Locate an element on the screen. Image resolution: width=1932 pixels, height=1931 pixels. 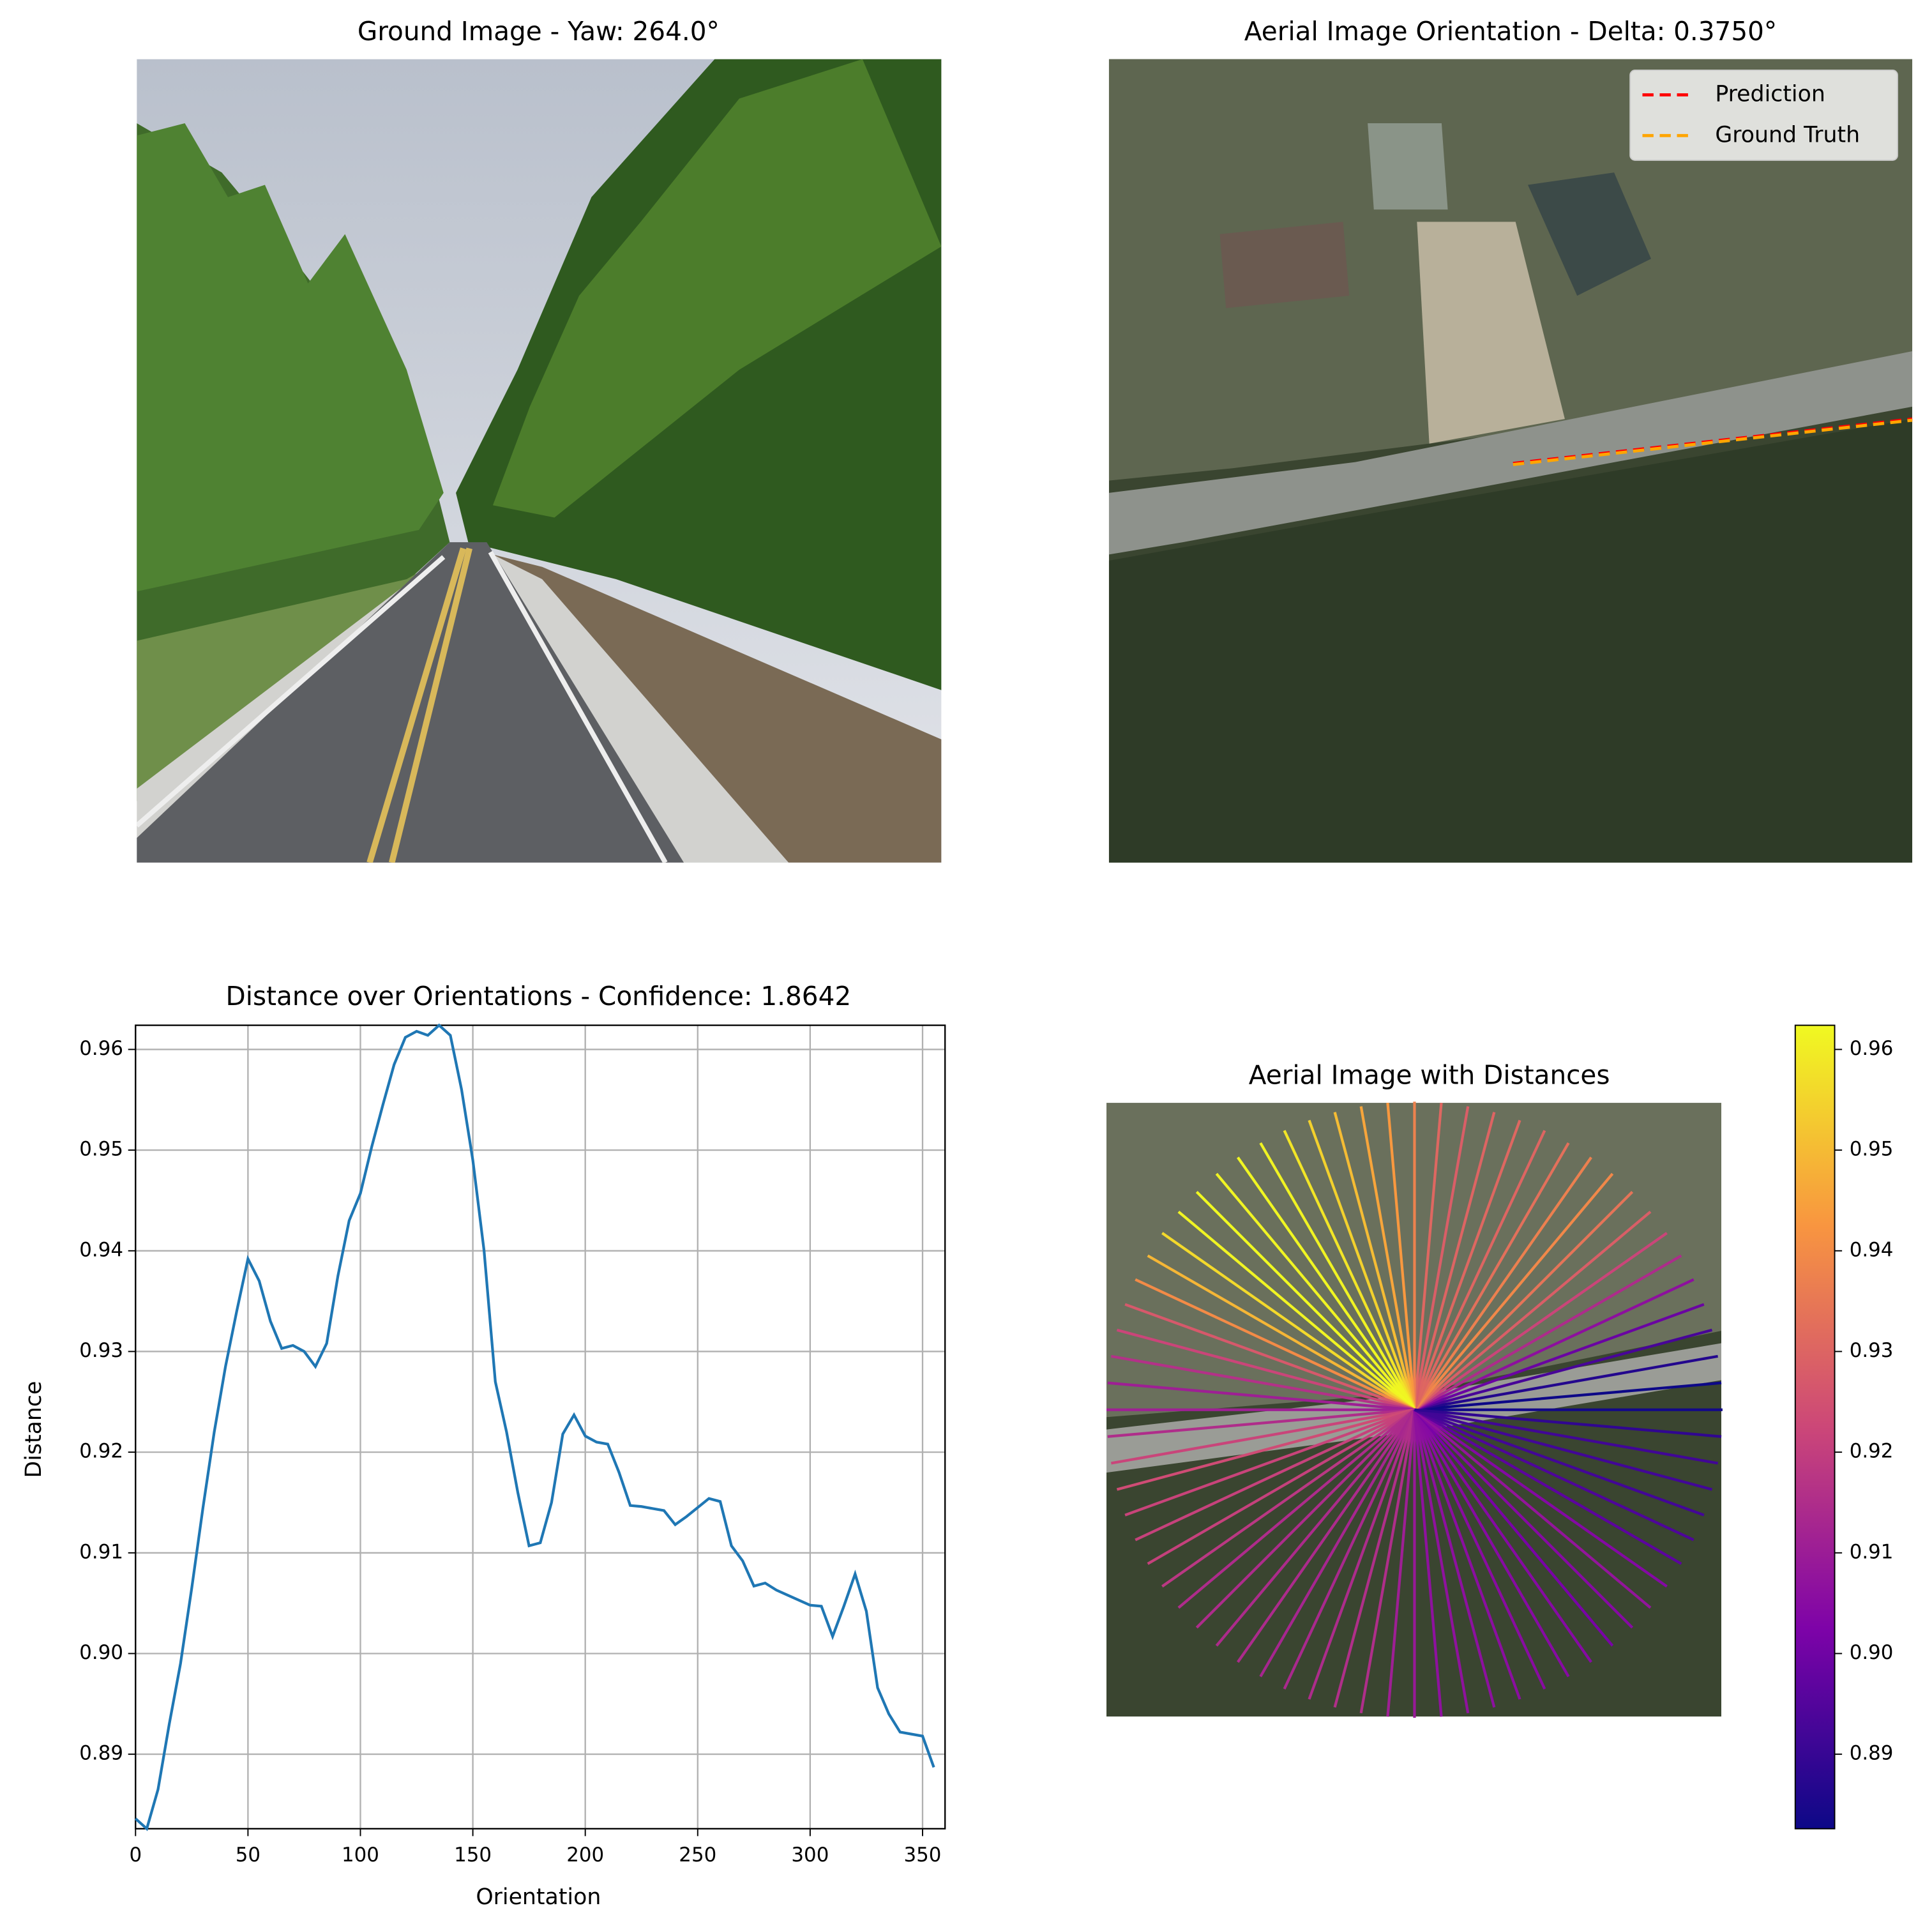
colorbar-tick-label: 0.92 is located at coordinates (1872, 1451).